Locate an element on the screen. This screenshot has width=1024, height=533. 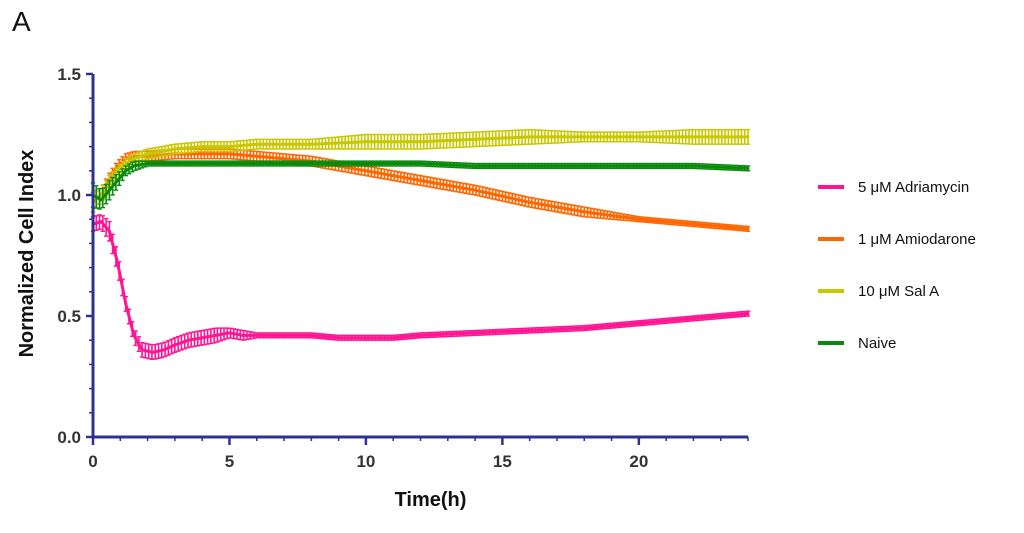
y-tick-label: 1.0 is located at coordinates (69, 195).